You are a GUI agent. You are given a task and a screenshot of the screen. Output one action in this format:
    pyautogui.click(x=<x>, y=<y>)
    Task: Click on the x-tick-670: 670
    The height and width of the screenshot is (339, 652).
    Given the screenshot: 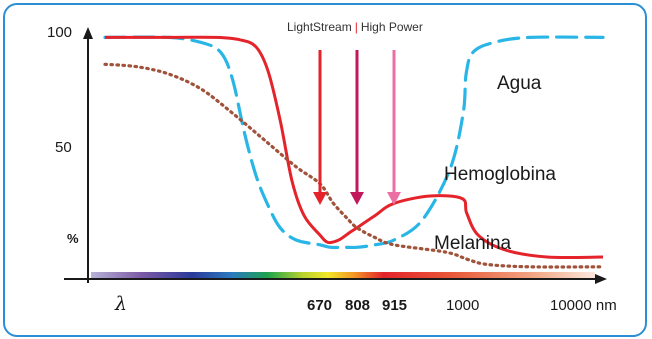 What is the action you would take?
    pyautogui.click(x=319, y=305)
    